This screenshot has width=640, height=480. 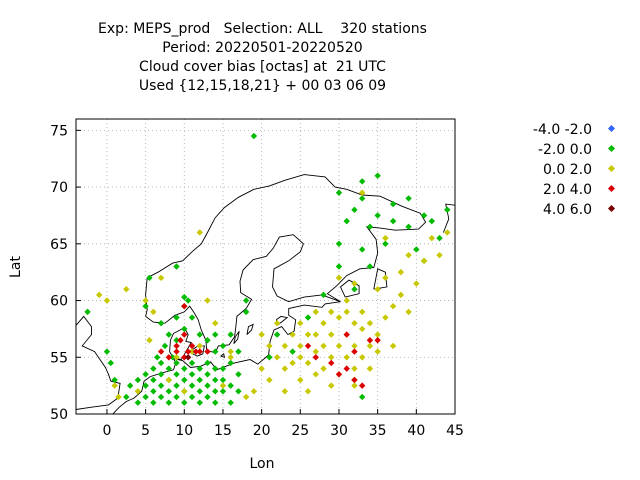 I want to click on x-tick-label: 30, so click(x=339, y=431).